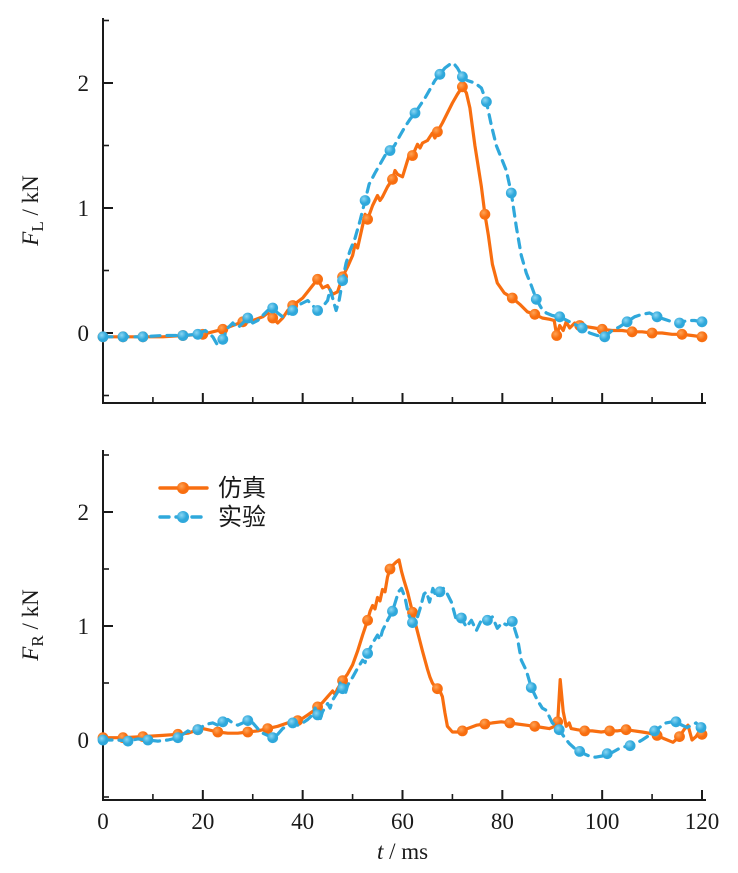  Describe the element at coordinates (602, 821) in the screenshot. I see `x-tick-label: 100` at that location.